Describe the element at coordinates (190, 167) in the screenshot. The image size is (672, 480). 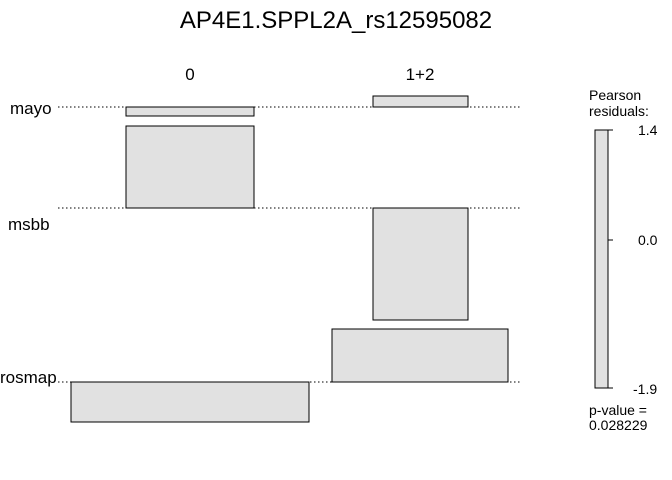
I see `cell-0-msbb` at that location.